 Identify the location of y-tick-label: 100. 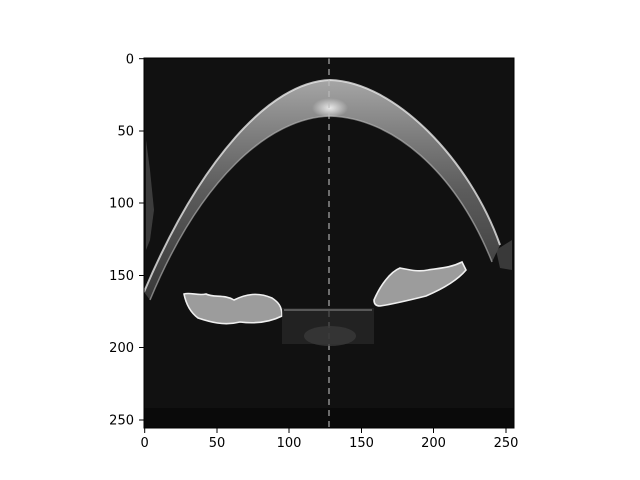
(121, 204).